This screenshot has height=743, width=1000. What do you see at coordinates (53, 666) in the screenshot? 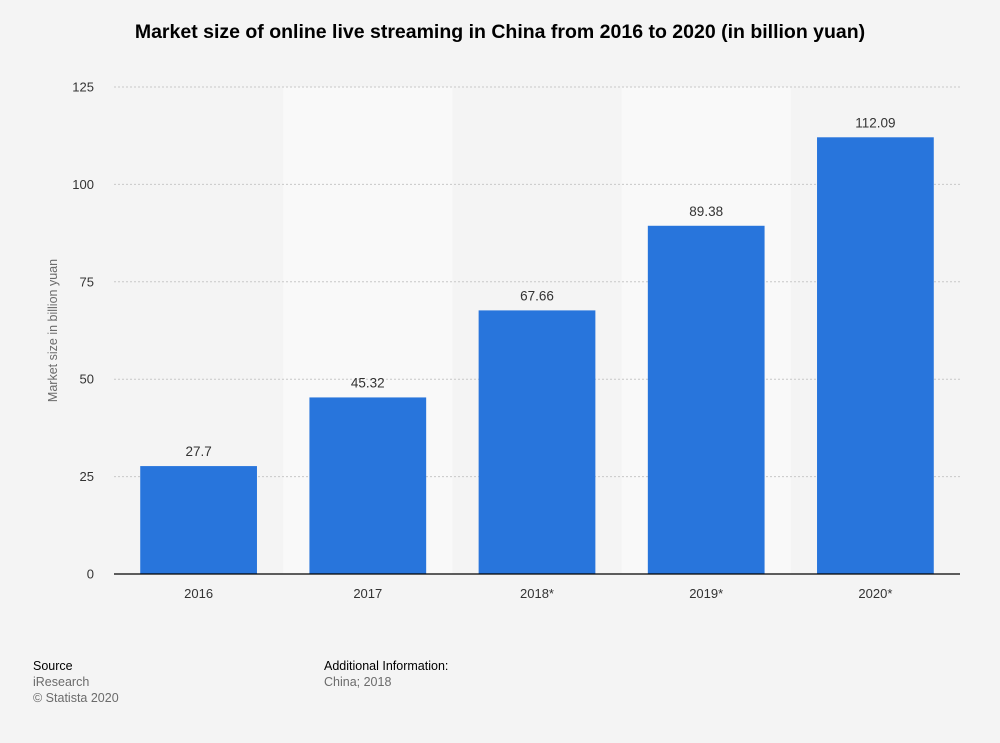
I see `source-heading: Source` at bounding box center [53, 666].